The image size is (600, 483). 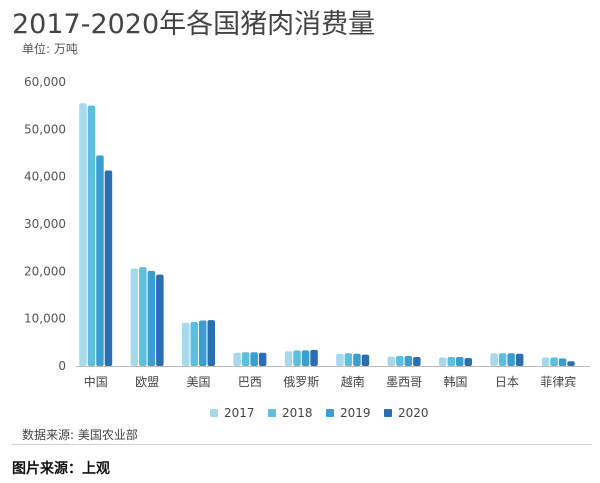 What do you see at coordinates (147, 382) in the screenshot?
I see `x-tick-label: 欧盟` at bounding box center [147, 382].